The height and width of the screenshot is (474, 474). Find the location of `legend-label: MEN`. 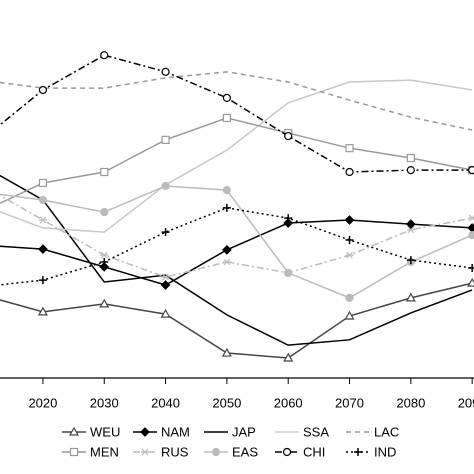

legend-label: MEN is located at coordinates (104, 451).